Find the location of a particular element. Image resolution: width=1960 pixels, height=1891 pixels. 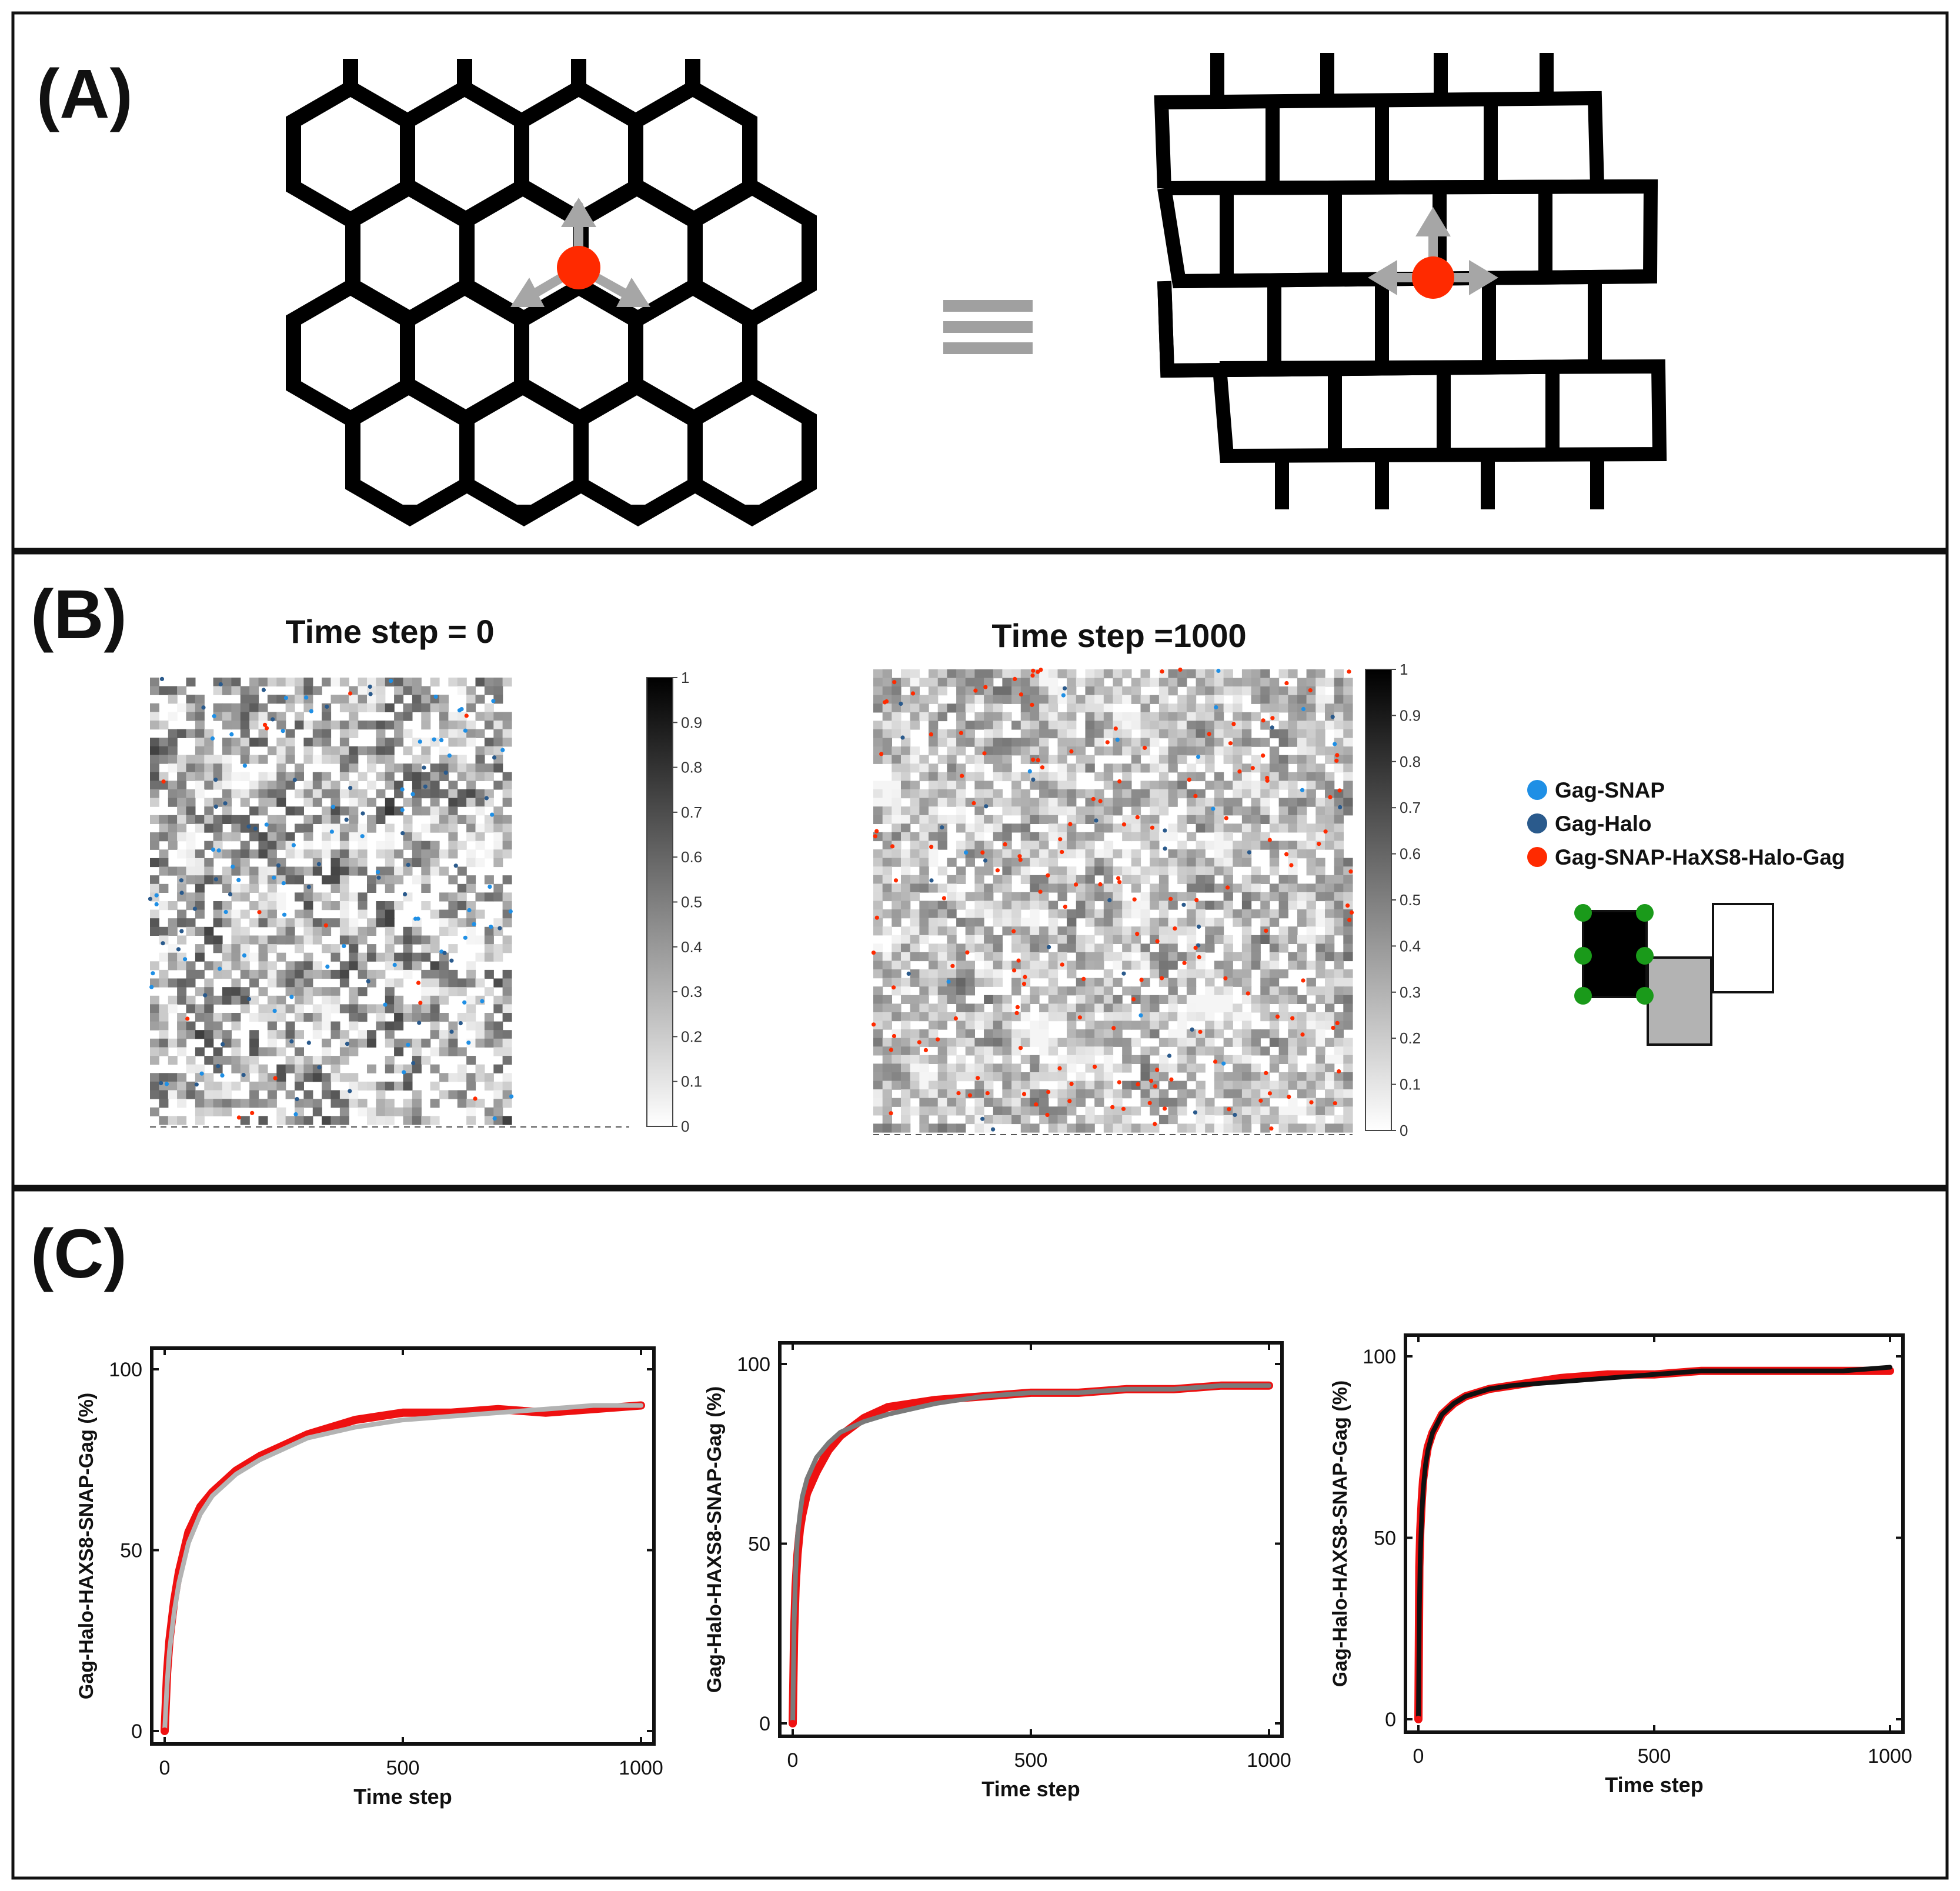

arrowhead-up is located at coordinates (578, 212).